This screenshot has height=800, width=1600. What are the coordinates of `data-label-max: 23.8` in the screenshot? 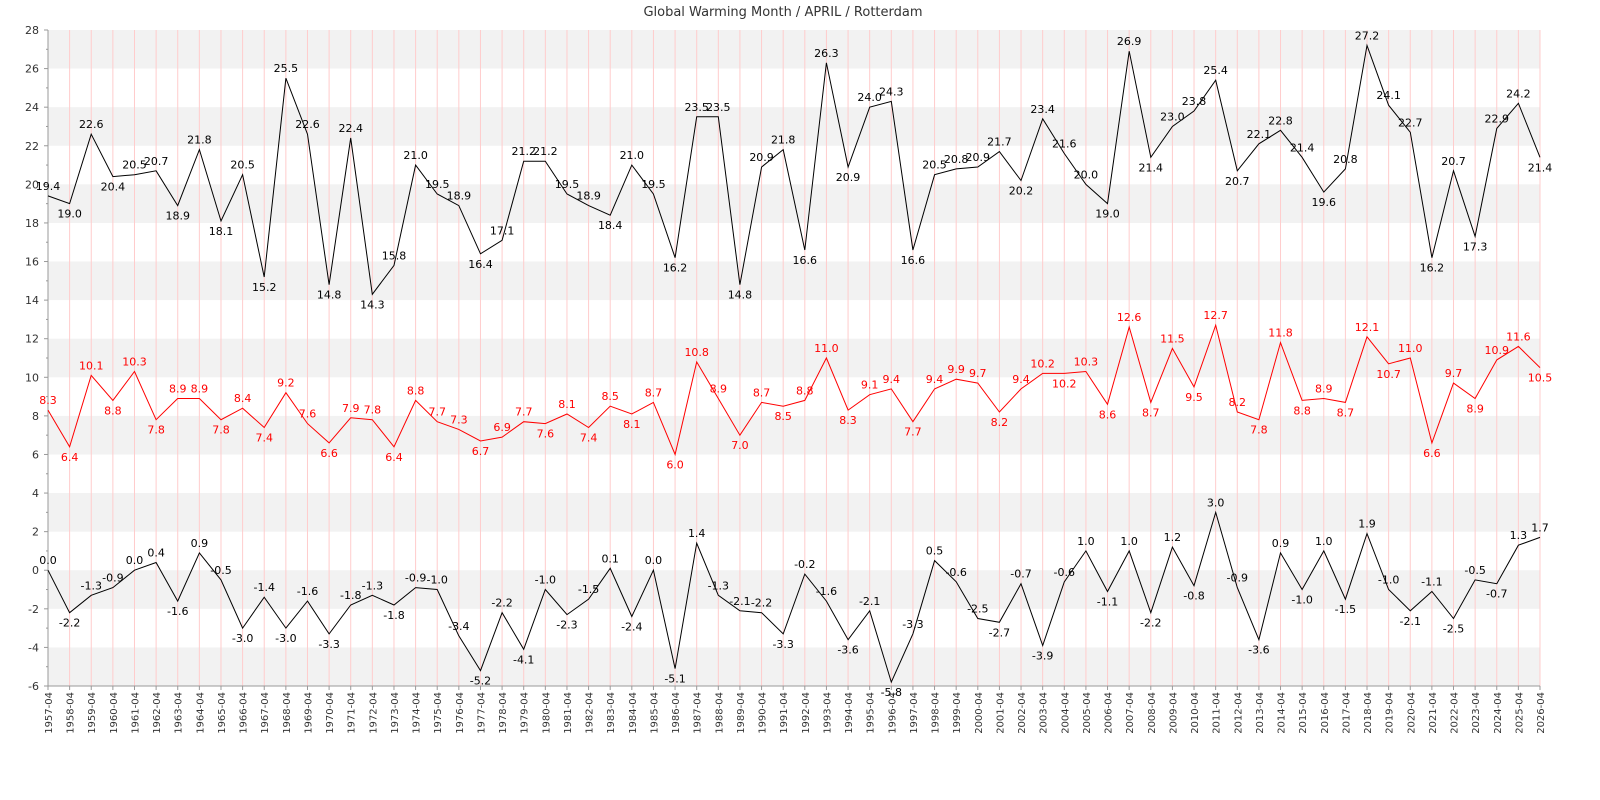 It's located at (1194, 101).